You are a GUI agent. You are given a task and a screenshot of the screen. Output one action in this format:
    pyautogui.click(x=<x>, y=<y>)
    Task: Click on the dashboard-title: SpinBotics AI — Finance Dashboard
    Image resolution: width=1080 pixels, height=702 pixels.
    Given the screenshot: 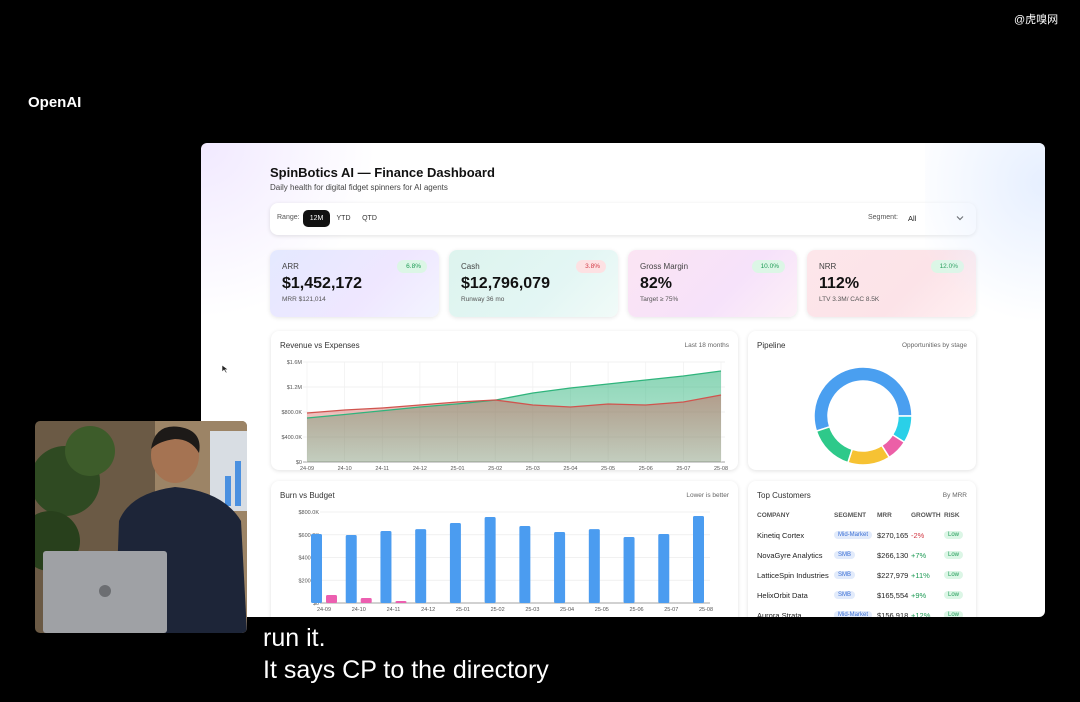 What is the action you would take?
    pyautogui.click(x=382, y=172)
    